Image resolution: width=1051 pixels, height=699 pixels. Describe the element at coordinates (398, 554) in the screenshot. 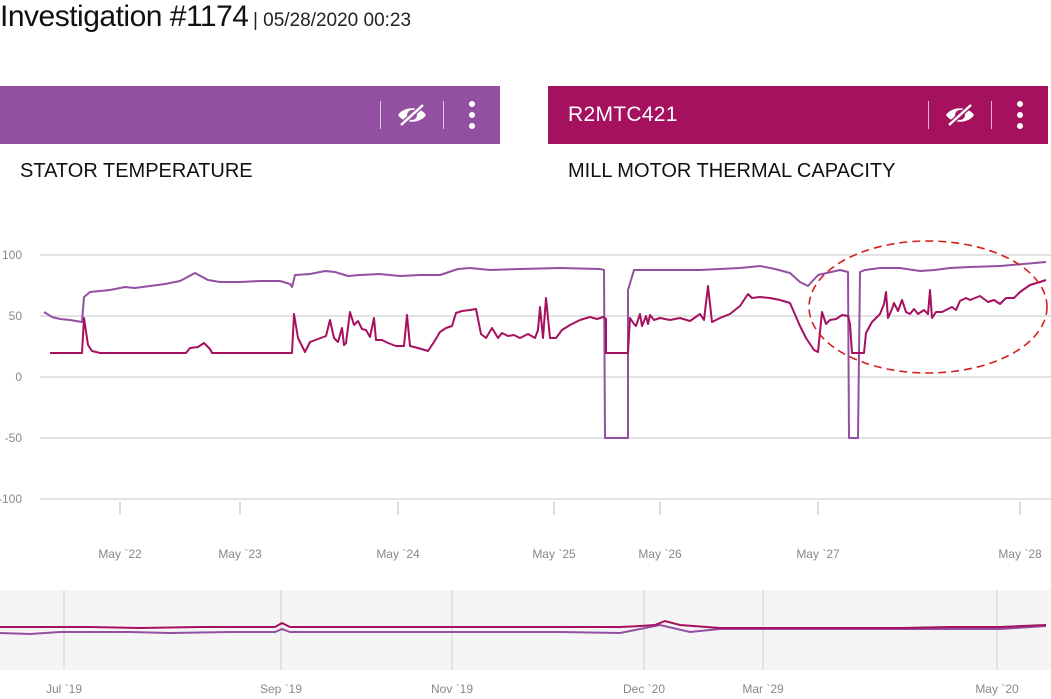

I see `x-tick-label: May `24` at that location.